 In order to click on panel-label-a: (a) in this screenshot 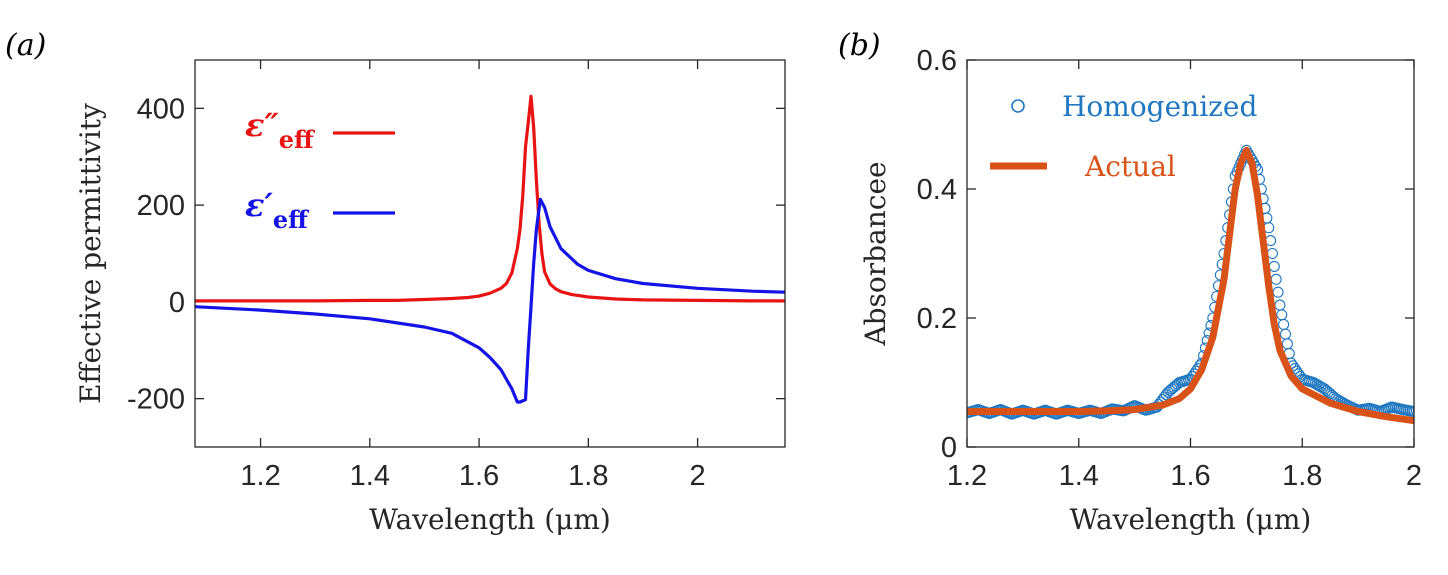, I will do `click(25, 45)`.